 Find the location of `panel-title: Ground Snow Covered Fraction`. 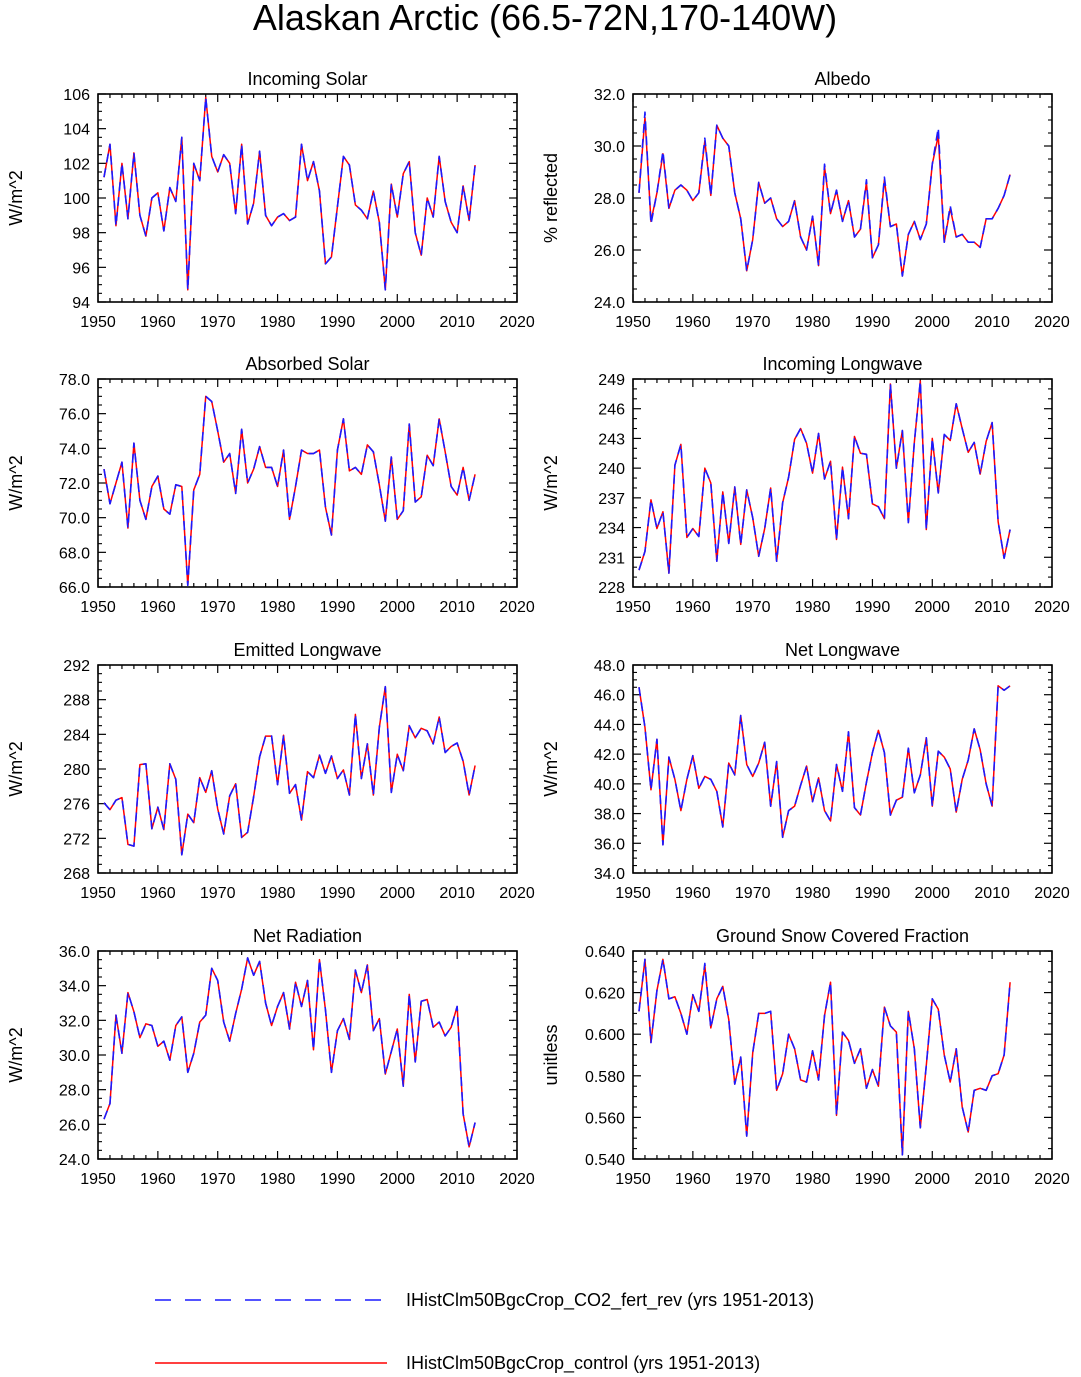

panel-title: Ground Snow Covered Fraction is located at coordinates (842, 936).